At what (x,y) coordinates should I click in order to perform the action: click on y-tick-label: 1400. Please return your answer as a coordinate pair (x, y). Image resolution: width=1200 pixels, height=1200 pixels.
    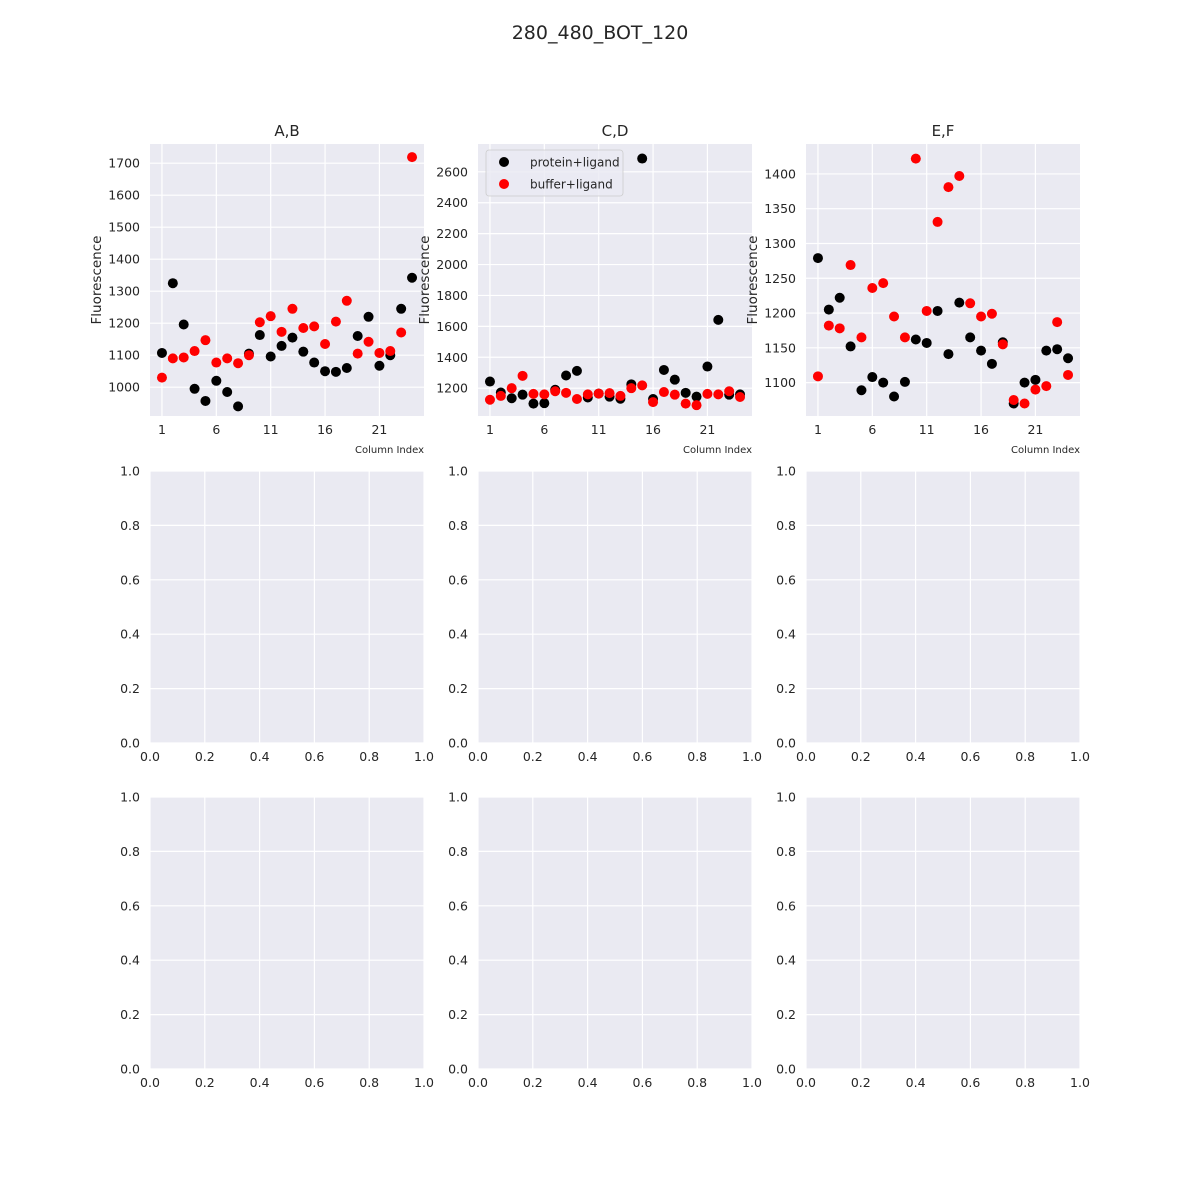
    Looking at the image, I should click on (780, 173).